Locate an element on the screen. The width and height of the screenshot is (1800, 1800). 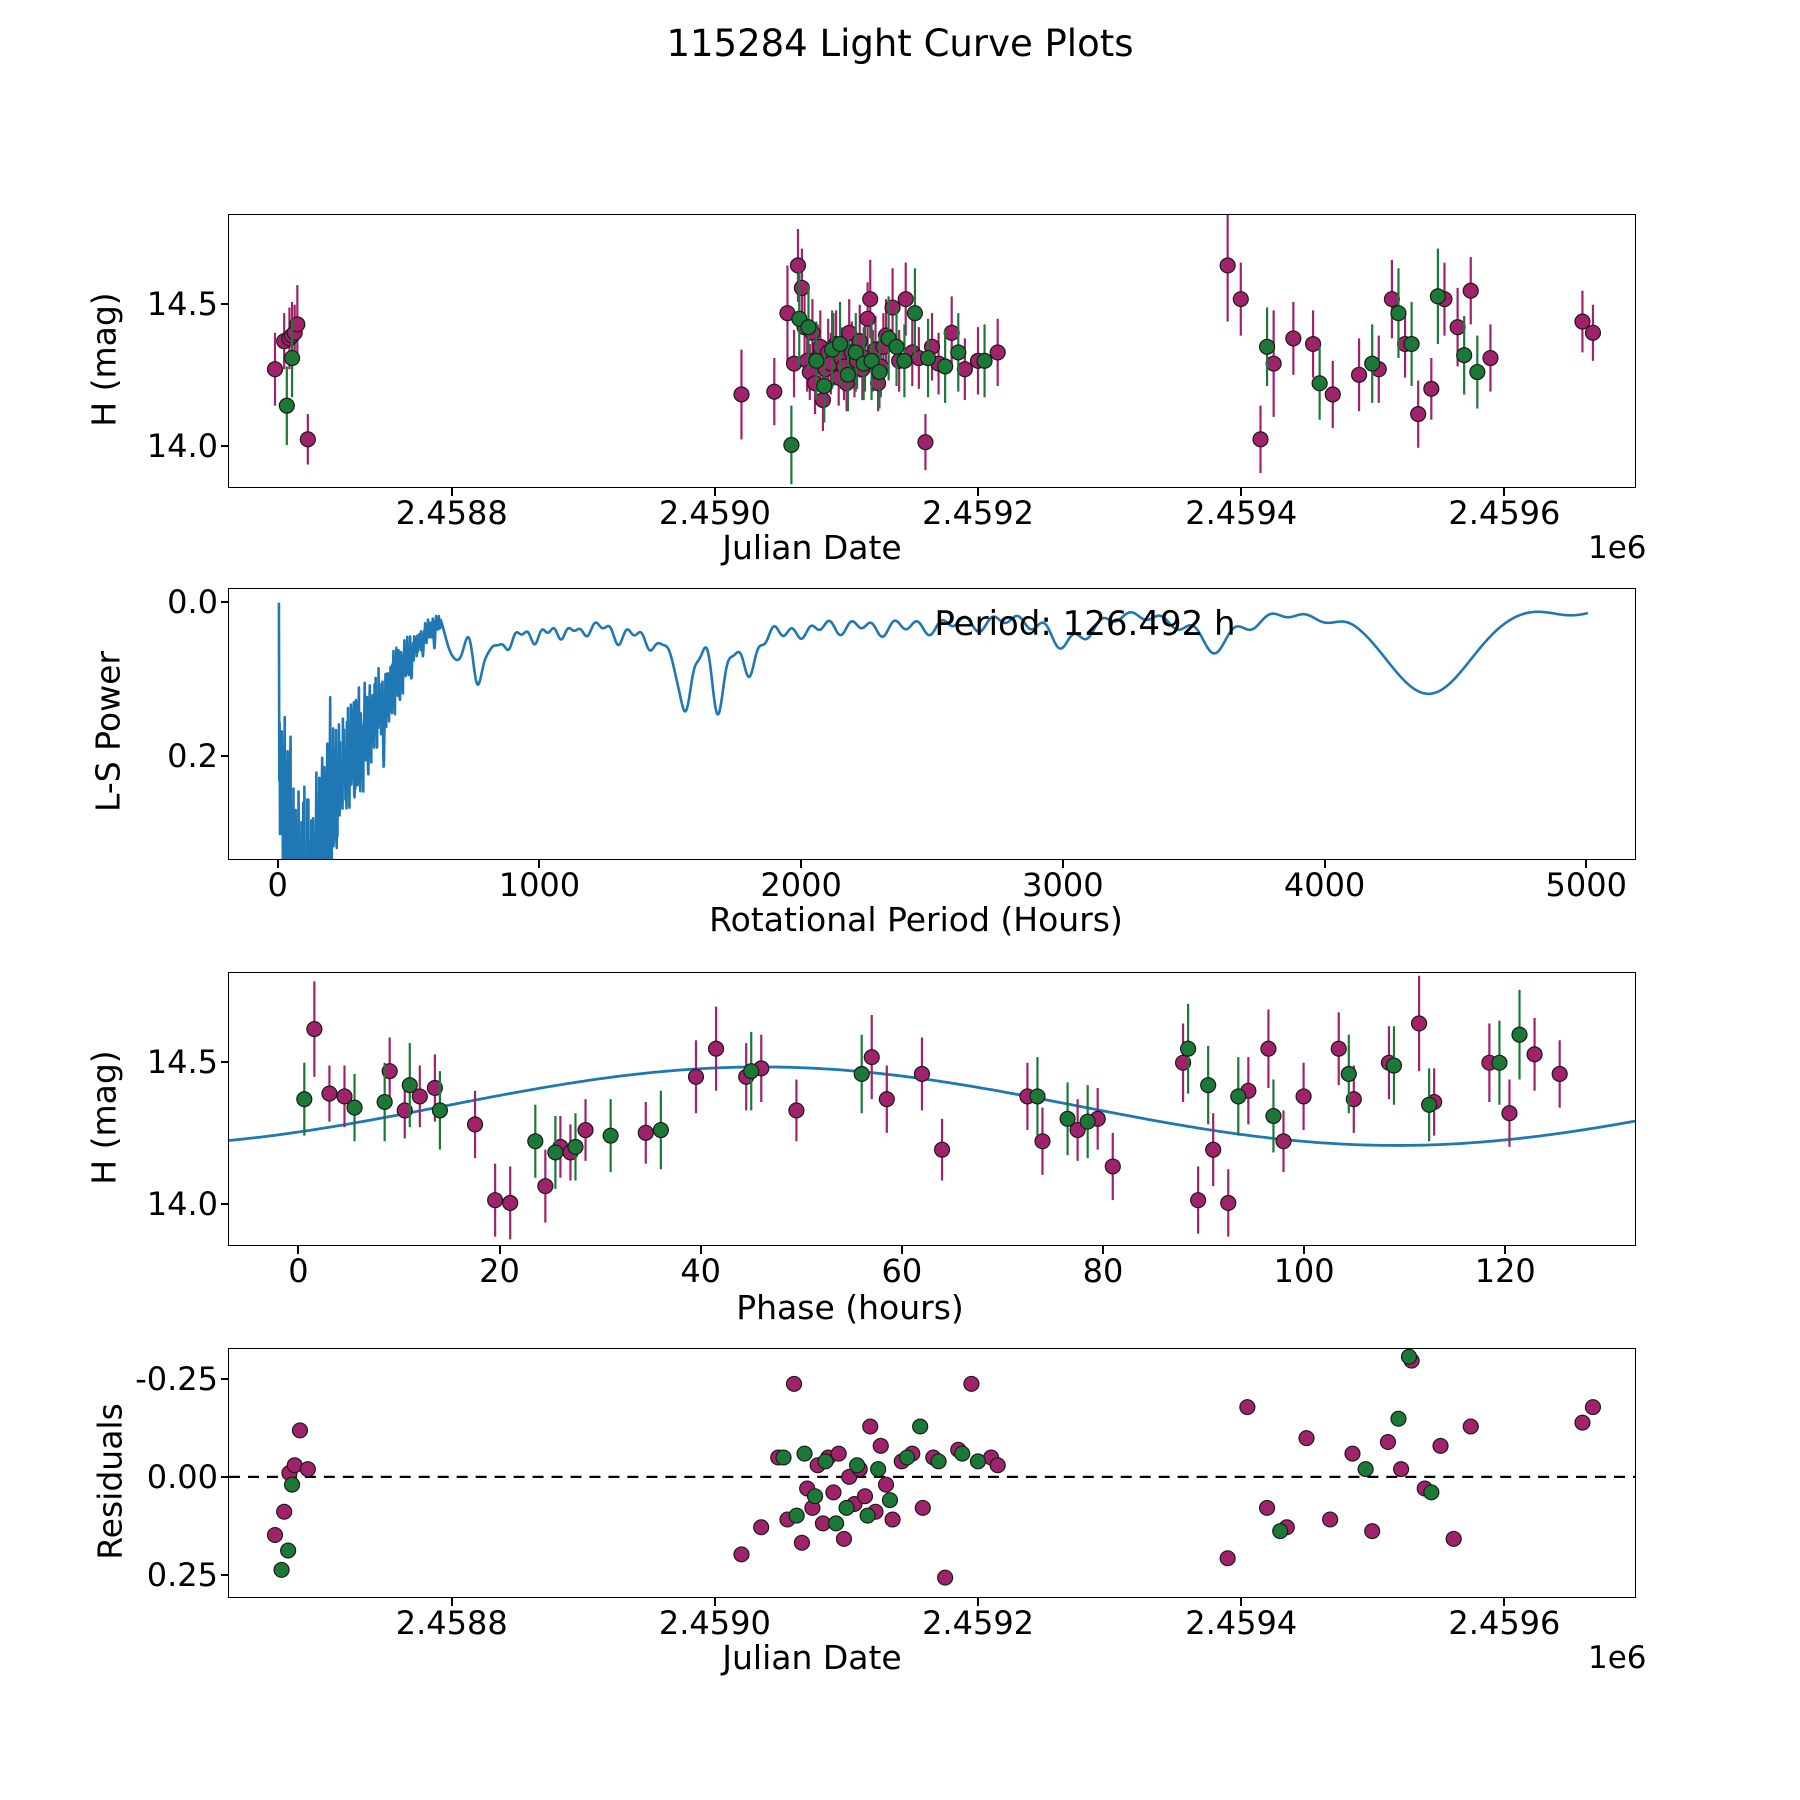
periodogram-ytick: 0.0 is located at coordinates (192, 601).